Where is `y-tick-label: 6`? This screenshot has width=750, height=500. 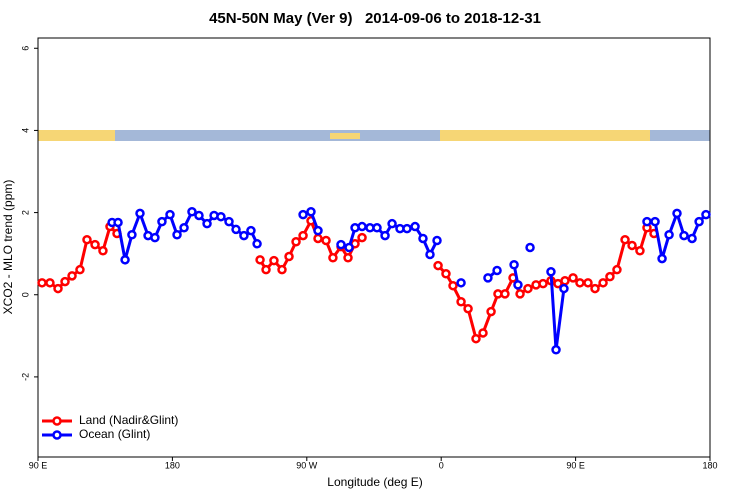 y-tick-label: 6 is located at coordinates (25, 48).